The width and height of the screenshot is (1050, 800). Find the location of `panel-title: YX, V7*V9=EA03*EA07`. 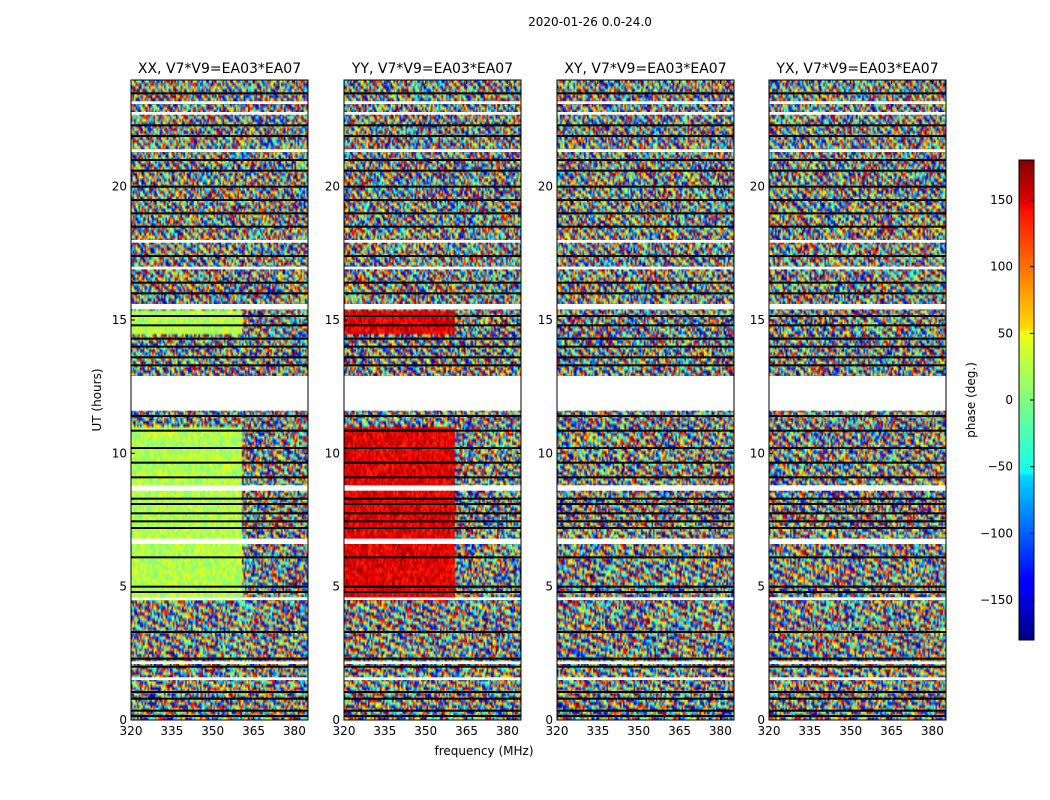

panel-title: YX, V7*V9=EA03*EA07 is located at coordinates (856, 69).